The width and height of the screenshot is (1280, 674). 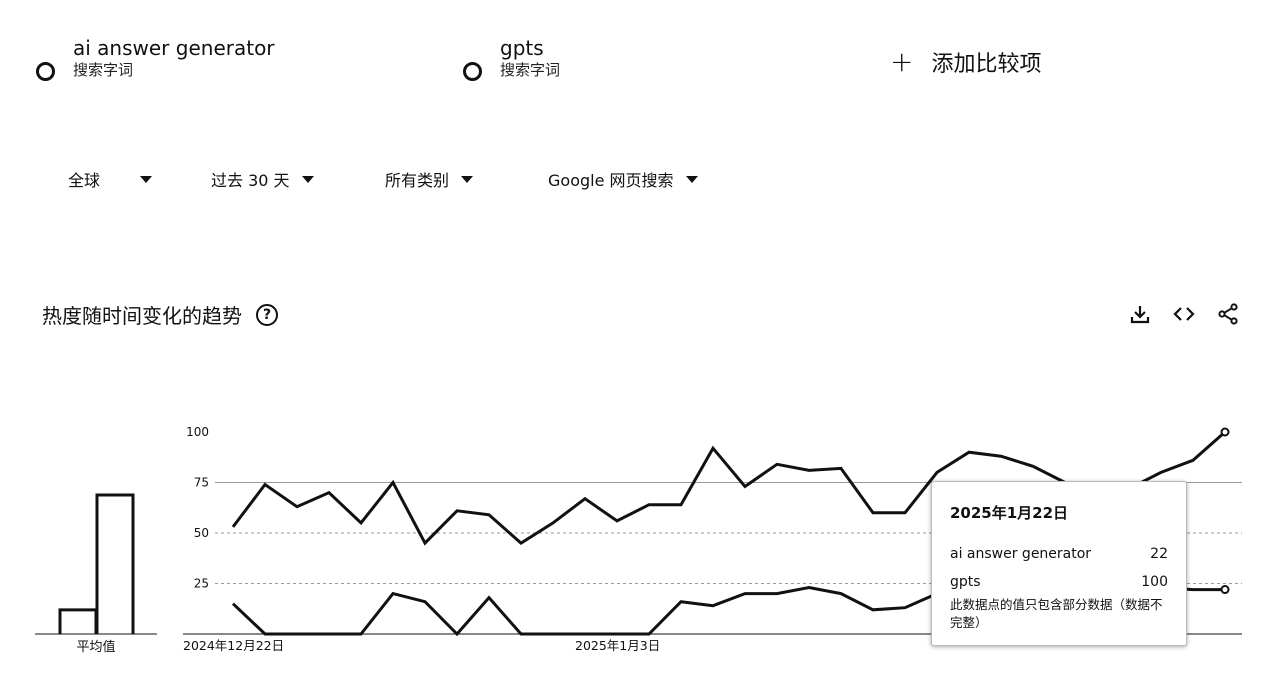 What do you see at coordinates (201, 584) in the screenshot?
I see `y-tick-label: 25` at bounding box center [201, 584].